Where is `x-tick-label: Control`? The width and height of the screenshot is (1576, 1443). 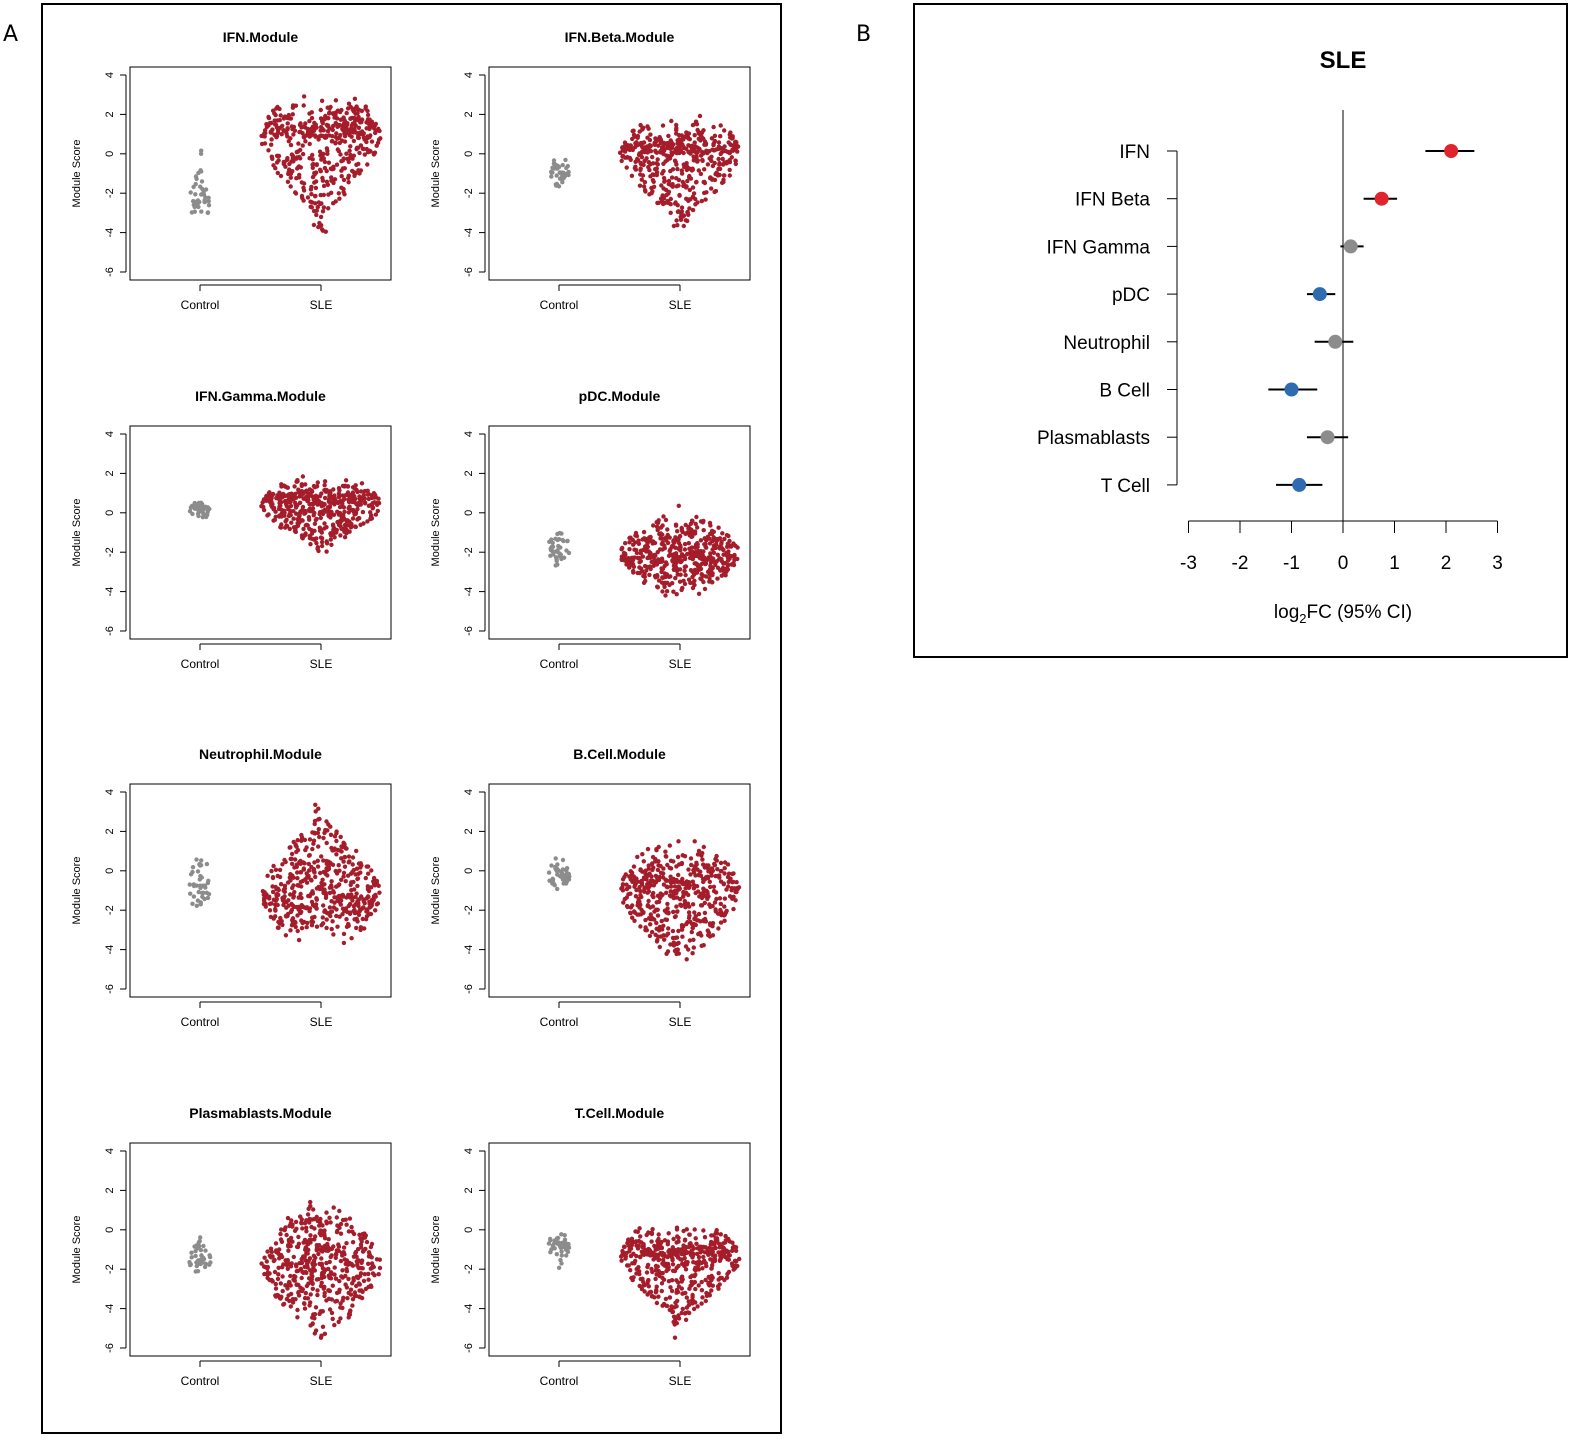
x-tick-label: Control is located at coordinates (200, 305).